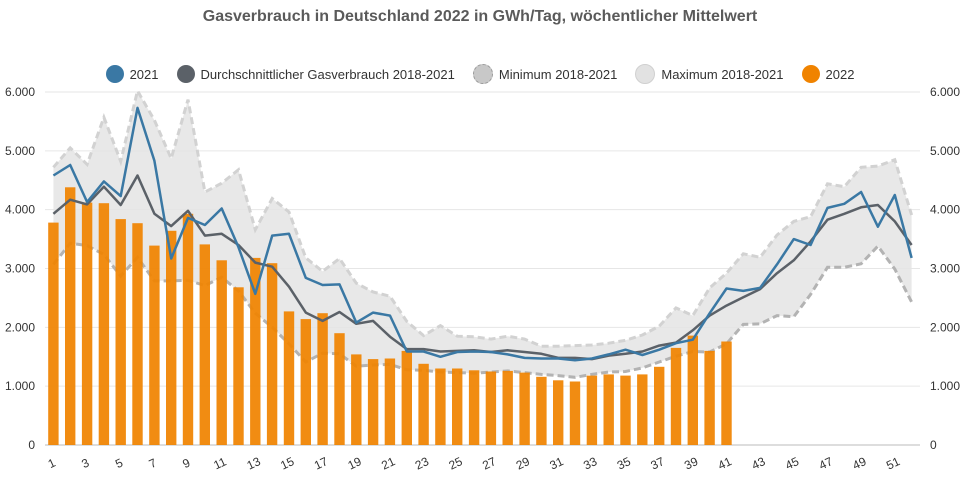 Image resolution: width=960 pixels, height=480 pixels. I want to click on x-tick-label: 19, so click(355, 463).